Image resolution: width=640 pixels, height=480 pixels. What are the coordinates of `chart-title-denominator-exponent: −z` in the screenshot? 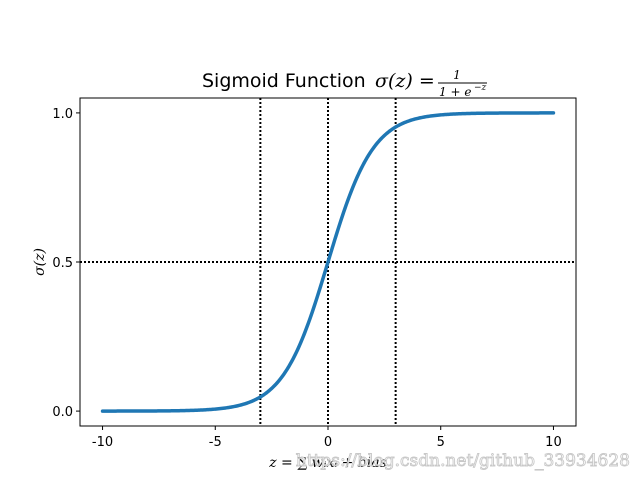 It's located at (480, 88).